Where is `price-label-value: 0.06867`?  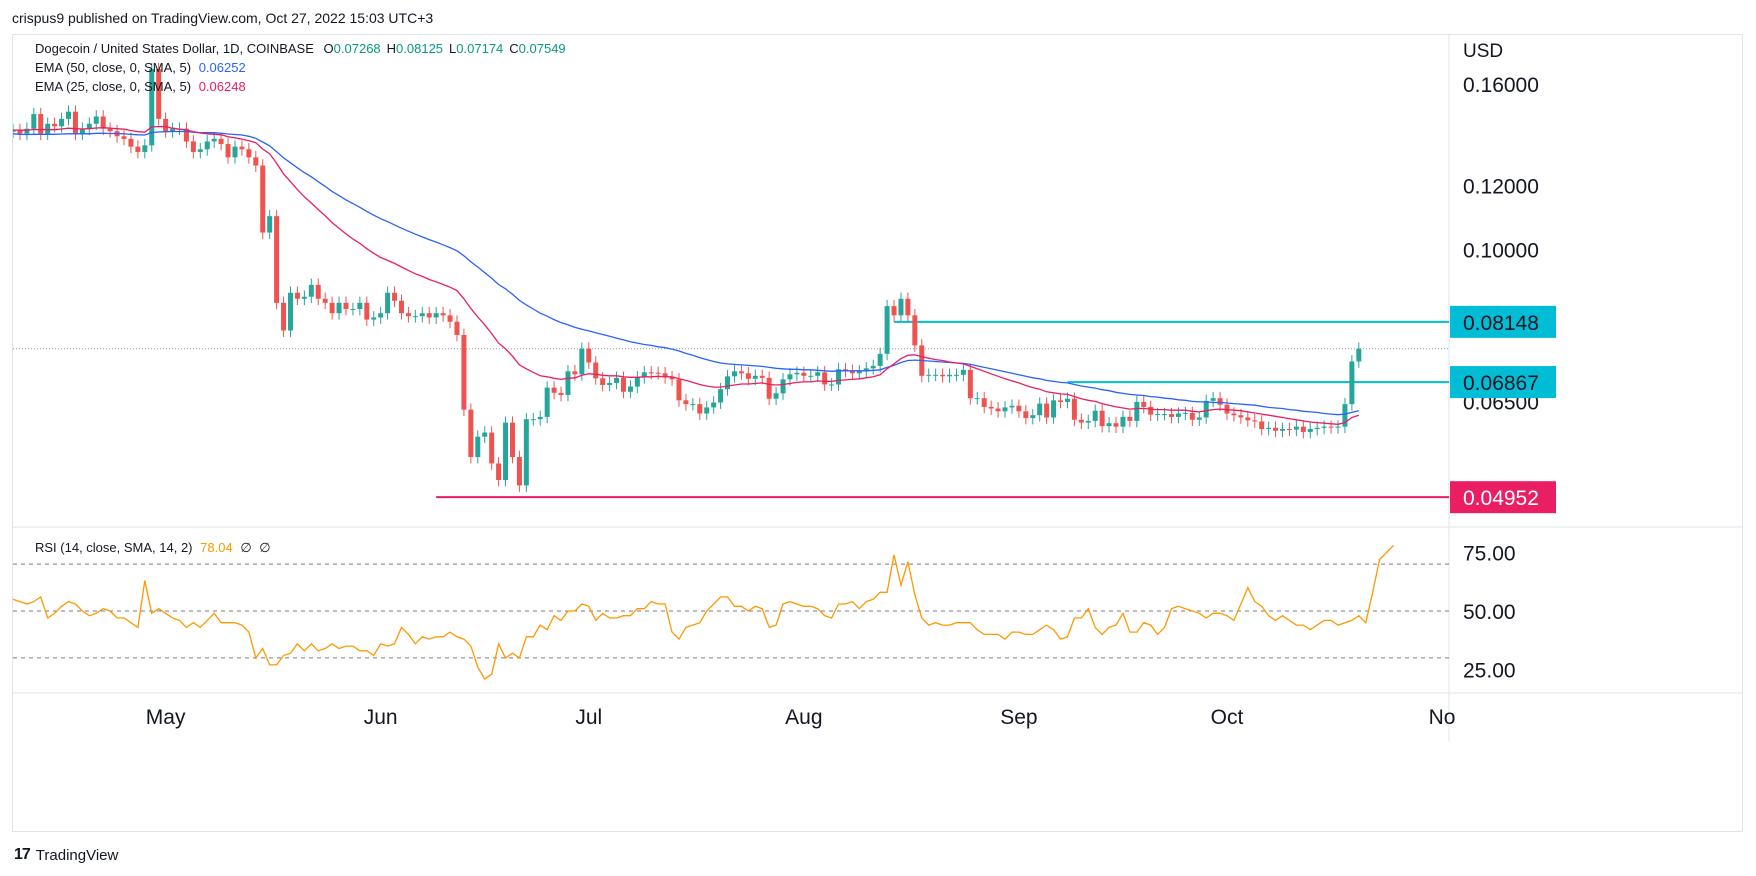 price-label-value: 0.06867 is located at coordinates (1501, 383).